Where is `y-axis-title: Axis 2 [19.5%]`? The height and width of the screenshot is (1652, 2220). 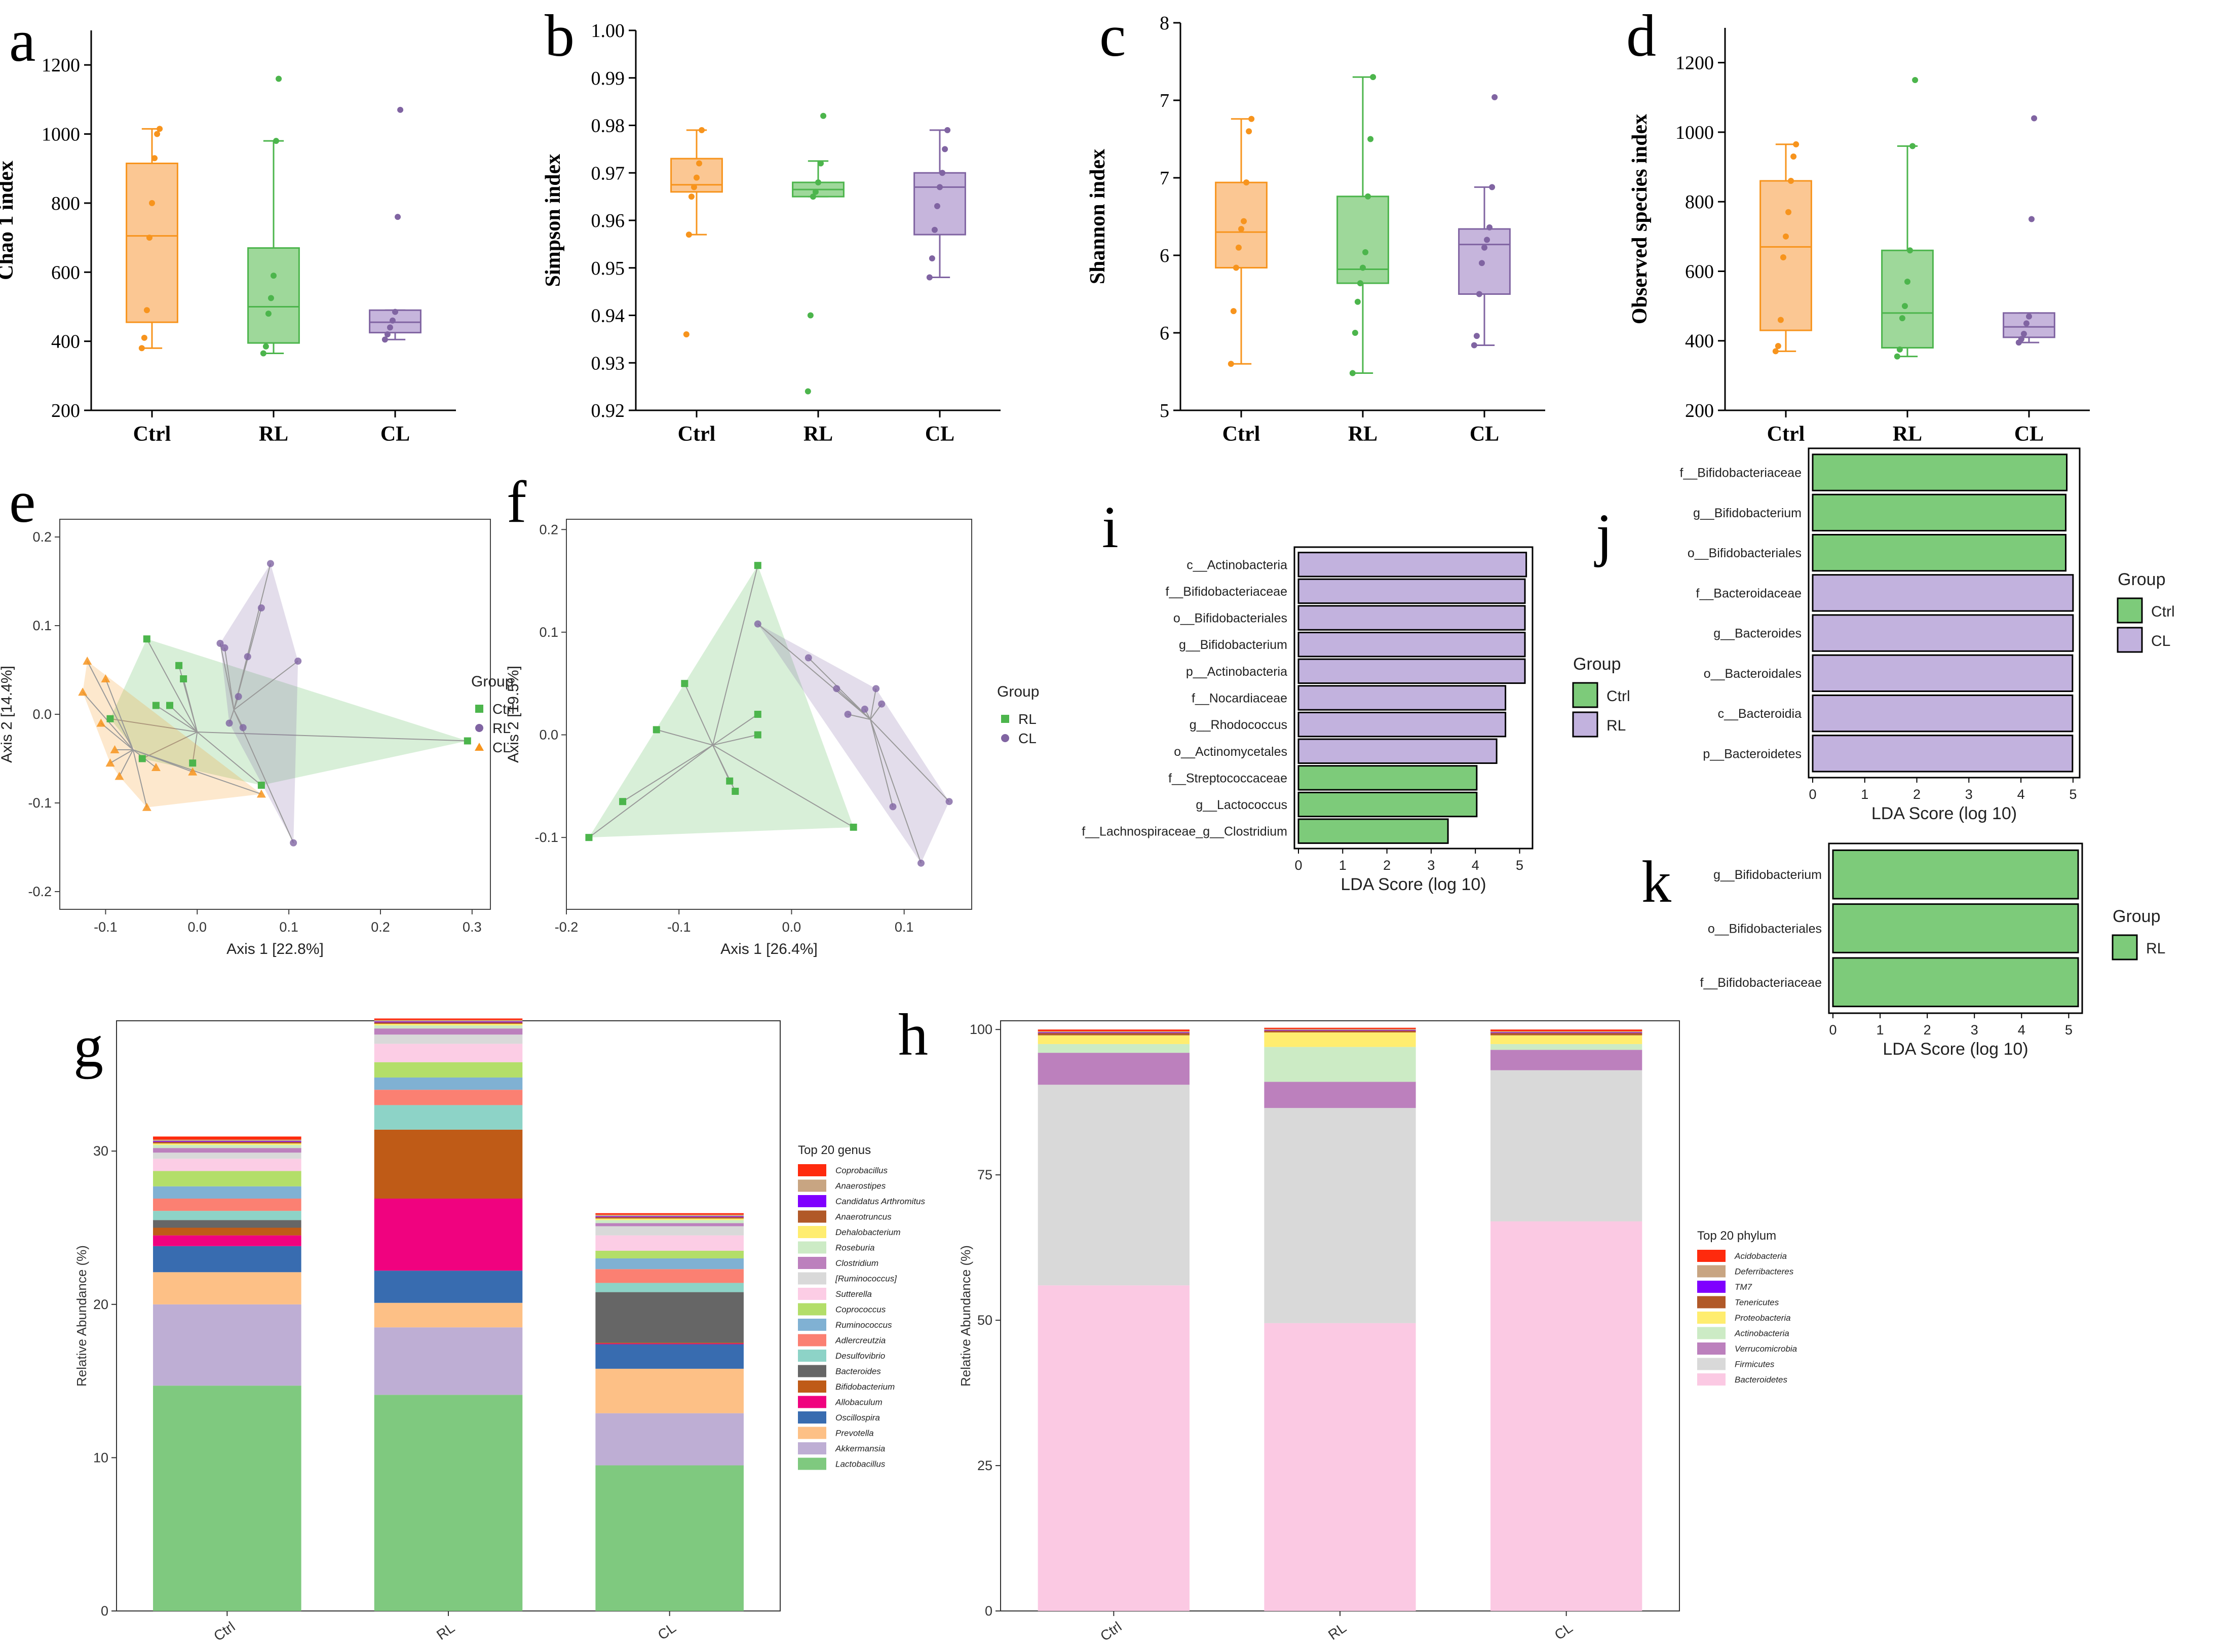 y-axis-title: Axis 2 [19.5%] is located at coordinates (513, 715).